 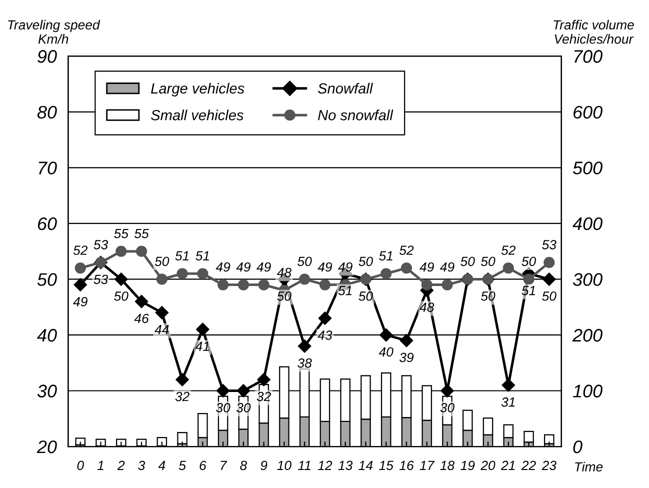 What do you see at coordinates (47, 56) in the screenshot?
I see `y-tick-label: 90` at bounding box center [47, 56].